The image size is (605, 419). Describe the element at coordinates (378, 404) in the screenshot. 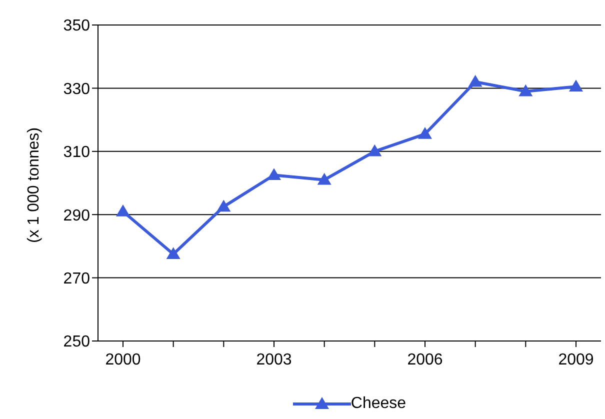

I see `legend-label: Cheese` at that location.